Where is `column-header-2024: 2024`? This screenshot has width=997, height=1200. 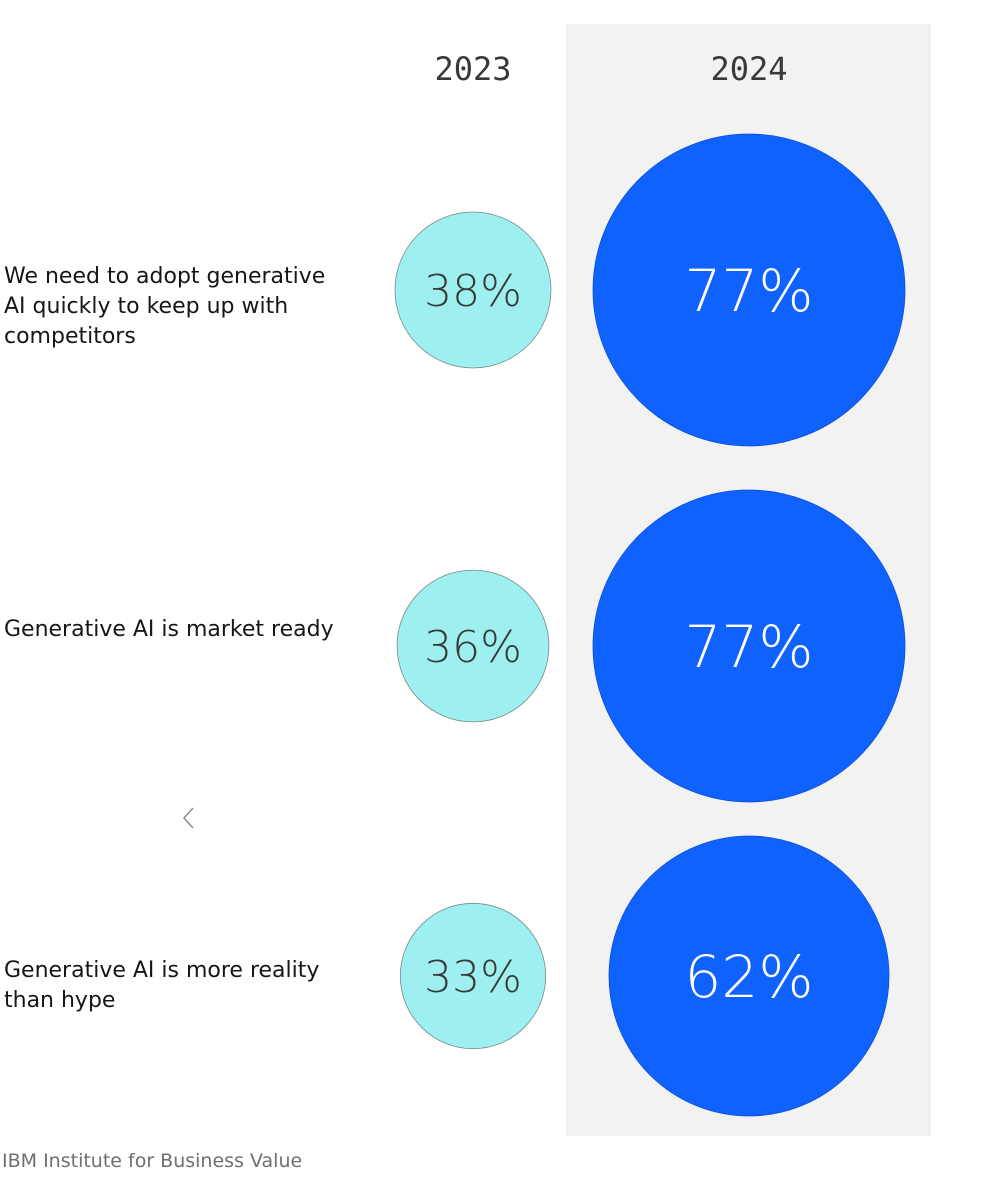 column-header-2024: 2024 is located at coordinates (748, 69).